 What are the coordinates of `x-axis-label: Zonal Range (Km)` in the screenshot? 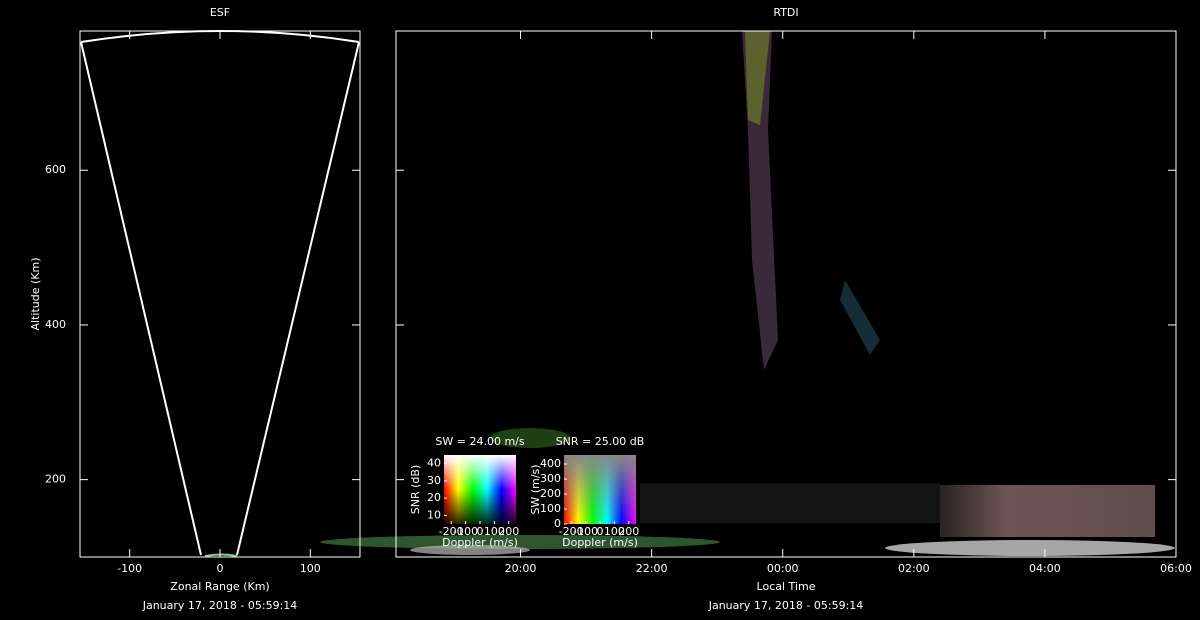 It's located at (219, 586).